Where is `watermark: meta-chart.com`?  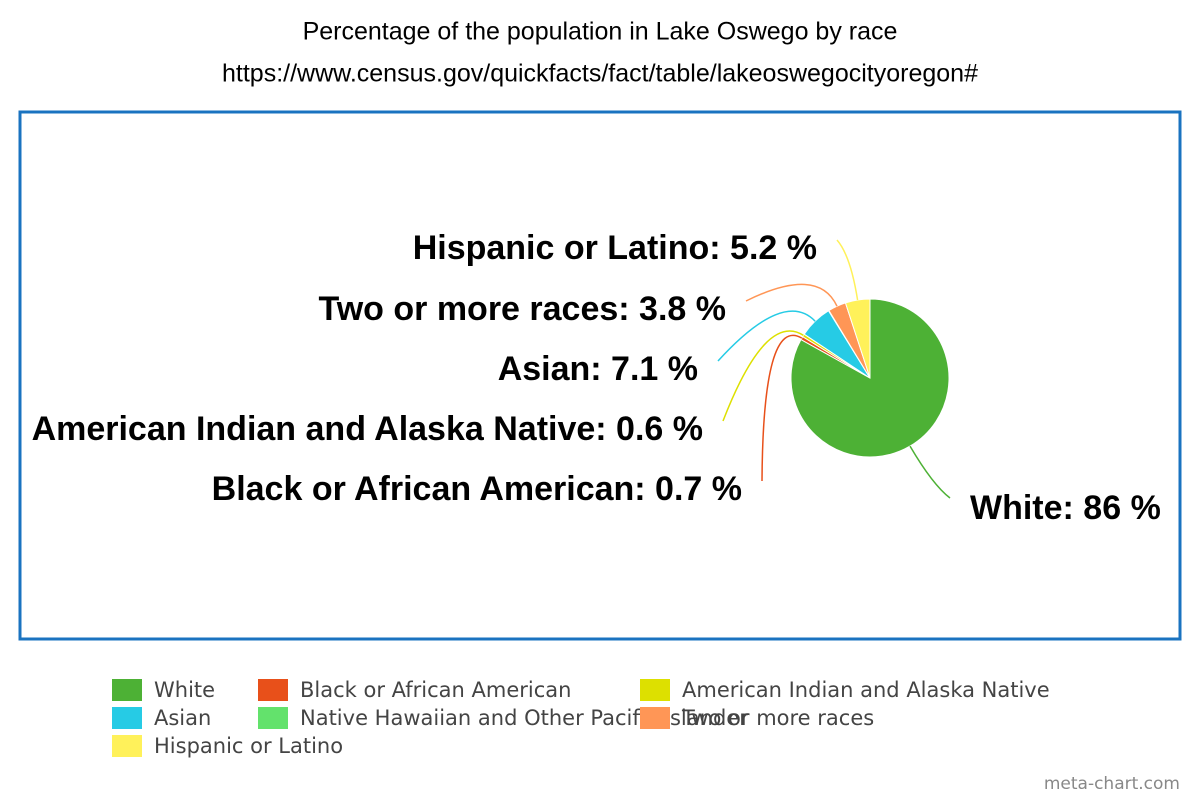 watermark: meta-chart.com is located at coordinates (1112, 784).